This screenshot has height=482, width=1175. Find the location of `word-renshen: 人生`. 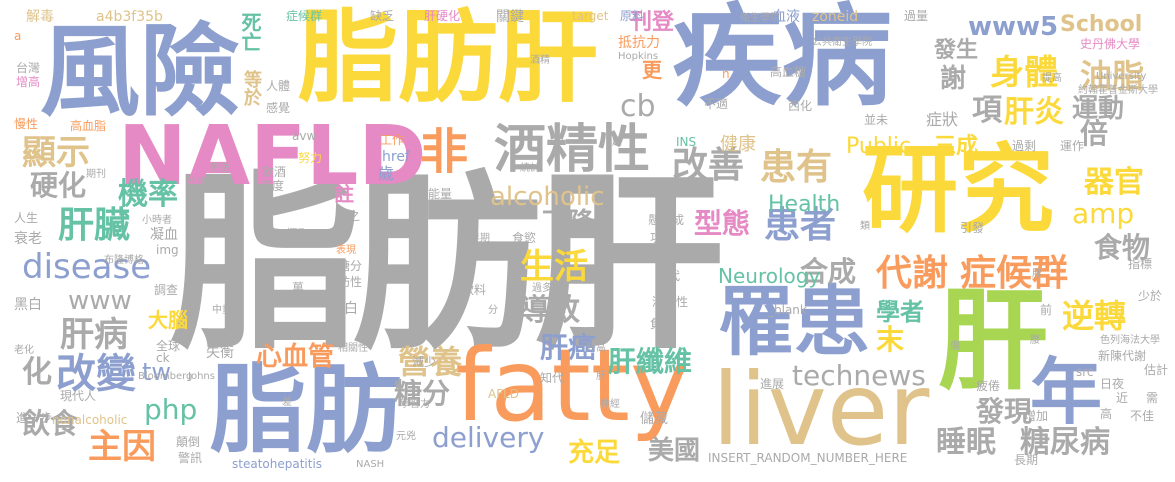

word-renshen: 人生 is located at coordinates (26, 218).